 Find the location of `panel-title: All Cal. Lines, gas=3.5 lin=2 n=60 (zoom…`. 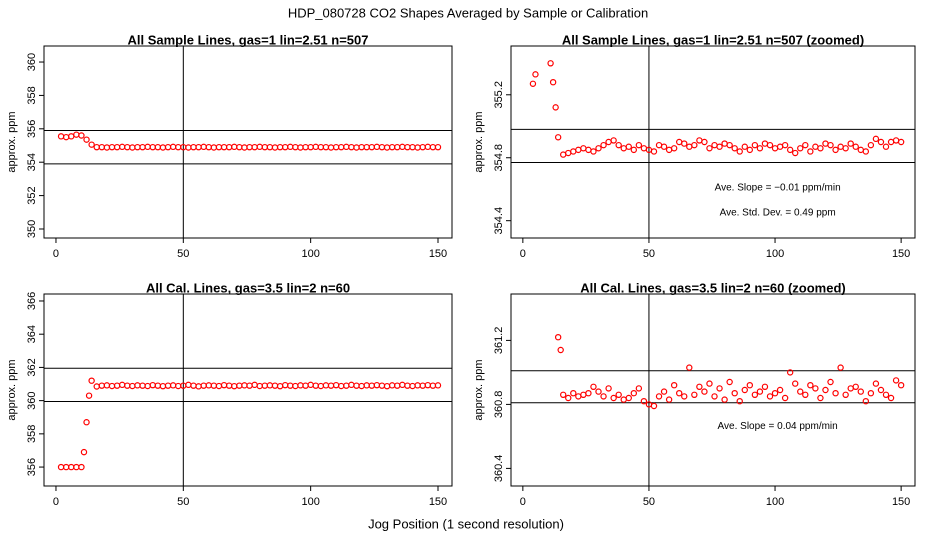

panel-title: All Cal. Lines, gas=3.5 lin=2 n=60 (zoom… is located at coordinates (713, 287).